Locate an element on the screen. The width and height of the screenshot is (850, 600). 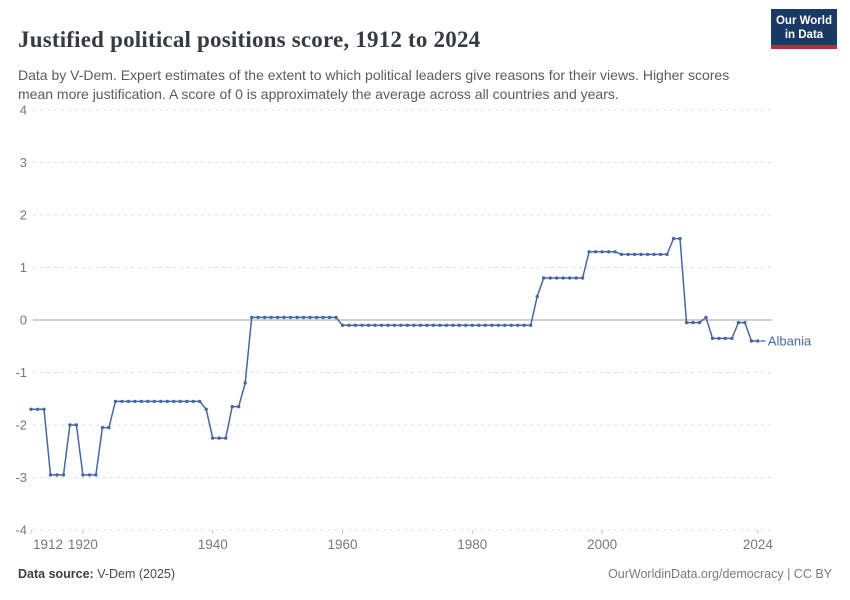
x-axis-label: 2024 is located at coordinates (758, 544).